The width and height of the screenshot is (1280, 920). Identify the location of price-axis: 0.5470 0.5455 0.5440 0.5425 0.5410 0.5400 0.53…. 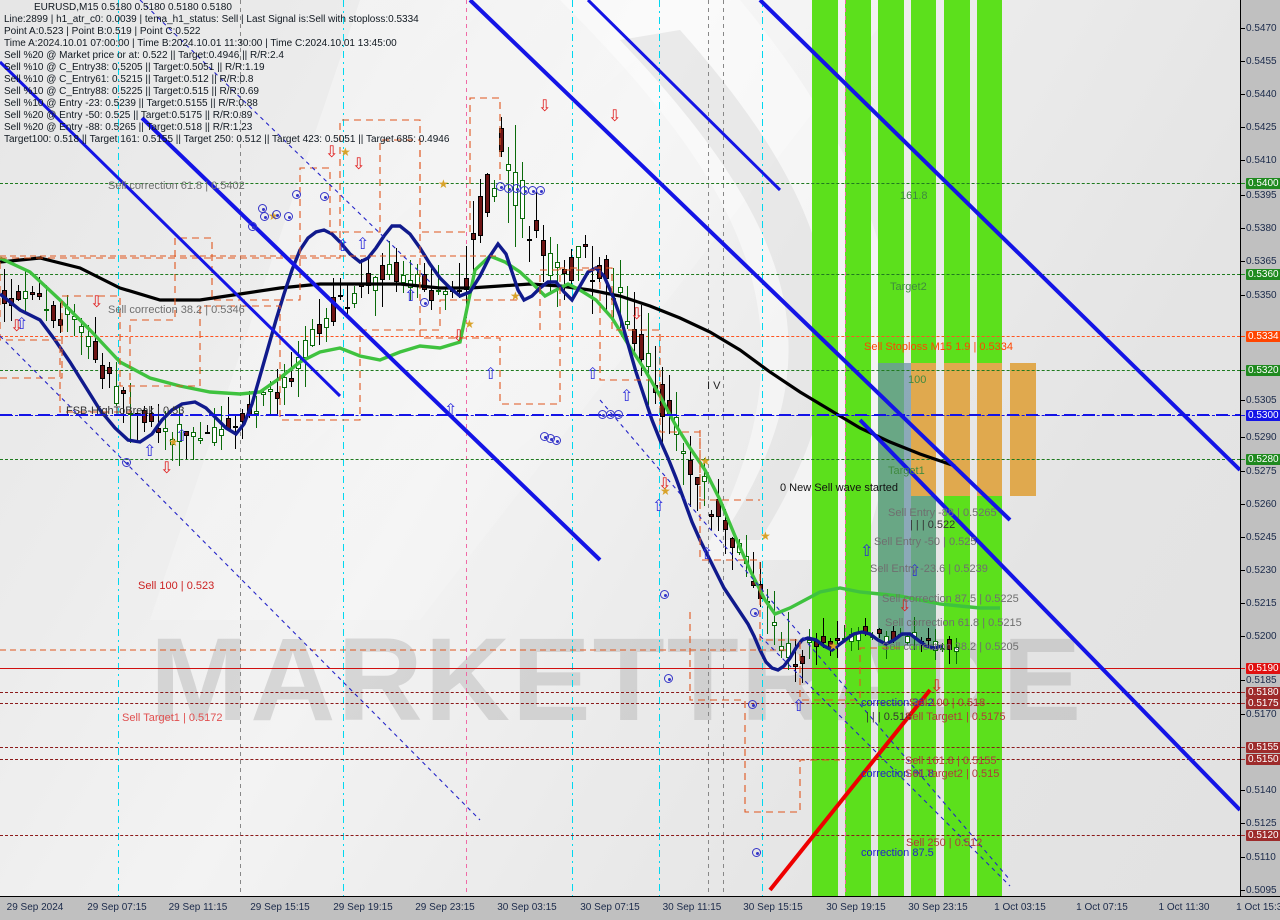
(1260, 448).